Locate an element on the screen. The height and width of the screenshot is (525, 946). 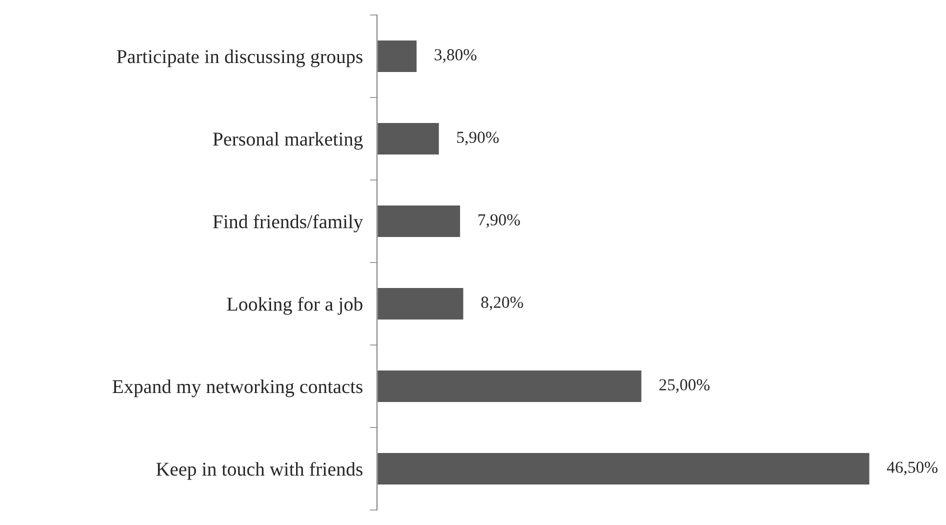
y-tick-label: Personal marketing is located at coordinates (288, 141).